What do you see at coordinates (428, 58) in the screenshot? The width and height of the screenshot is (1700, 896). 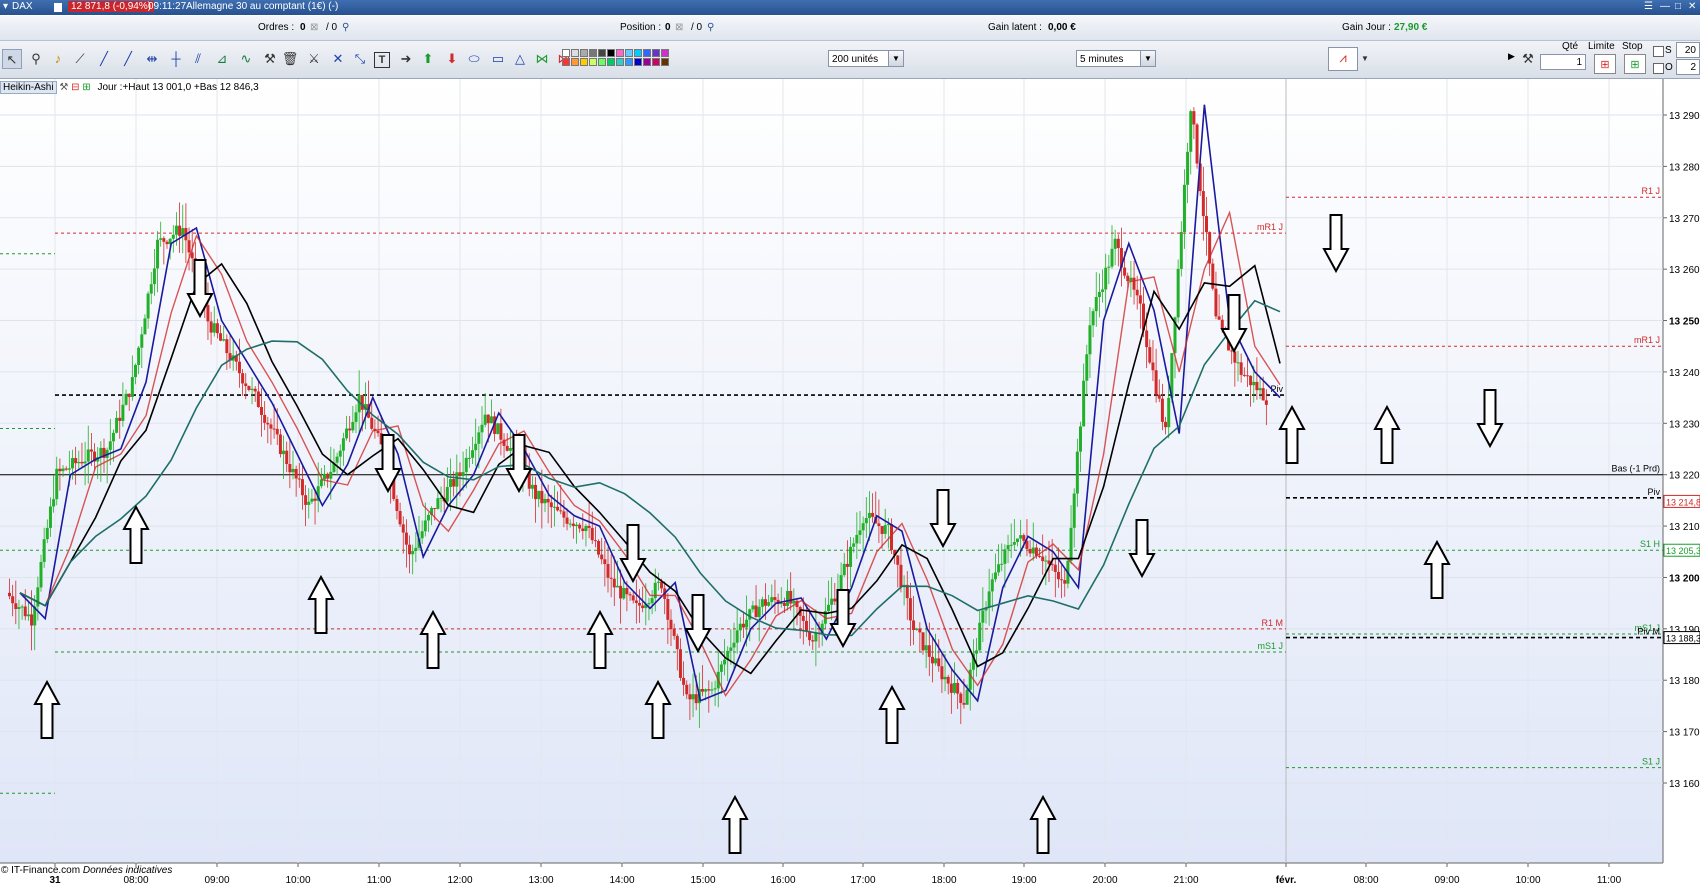 I see `up-arrow-icon: ⬆` at bounding box center [428, 58].